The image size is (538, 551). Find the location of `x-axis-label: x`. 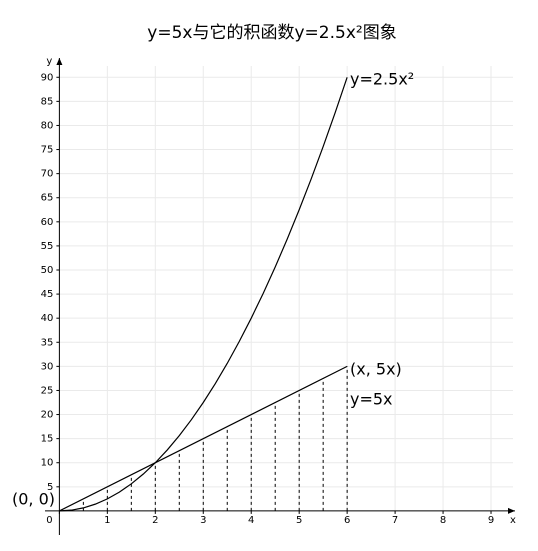

x-axis-label: x is located at coordinates (513, 520).